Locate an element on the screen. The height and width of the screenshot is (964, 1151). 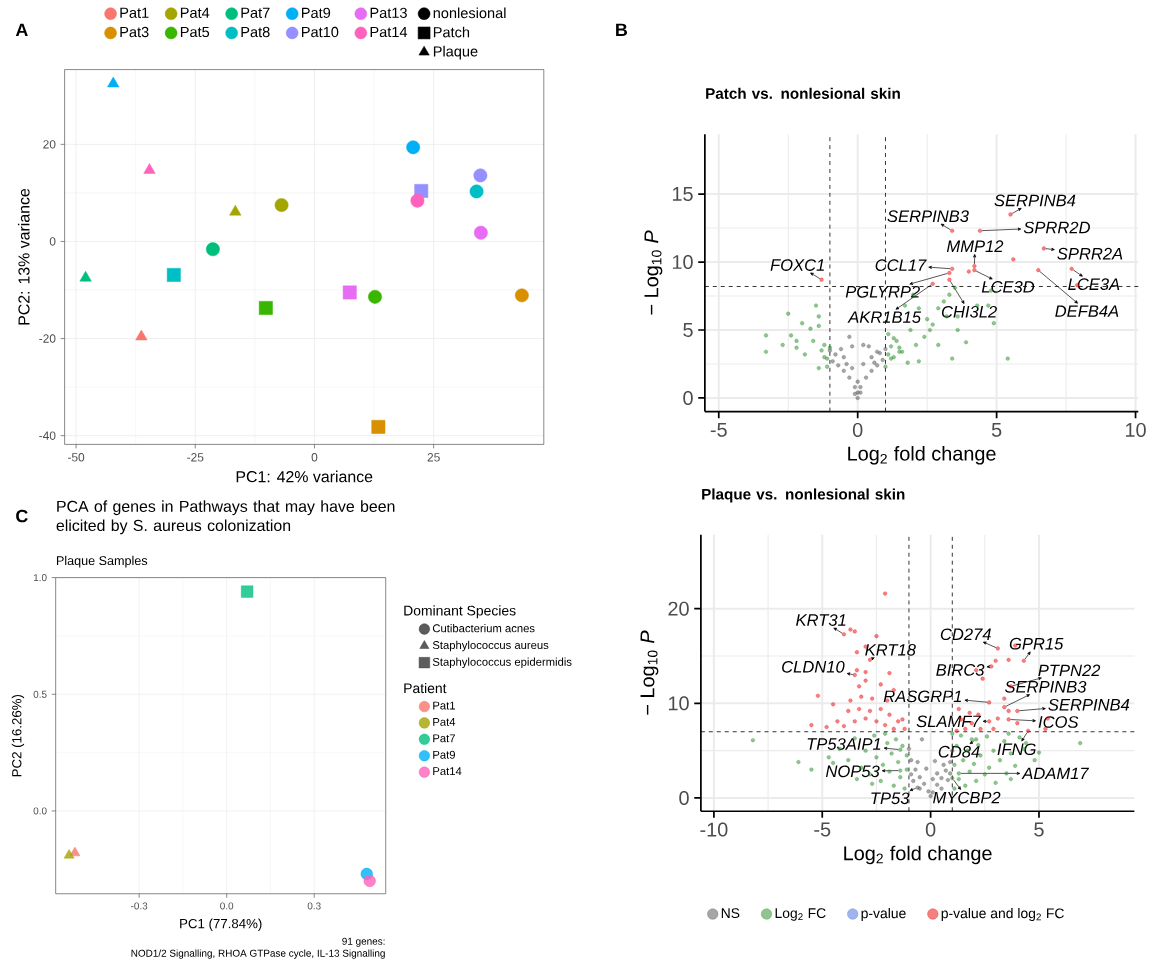
annotation: BIRC3 is located at coordinates (960, 669).